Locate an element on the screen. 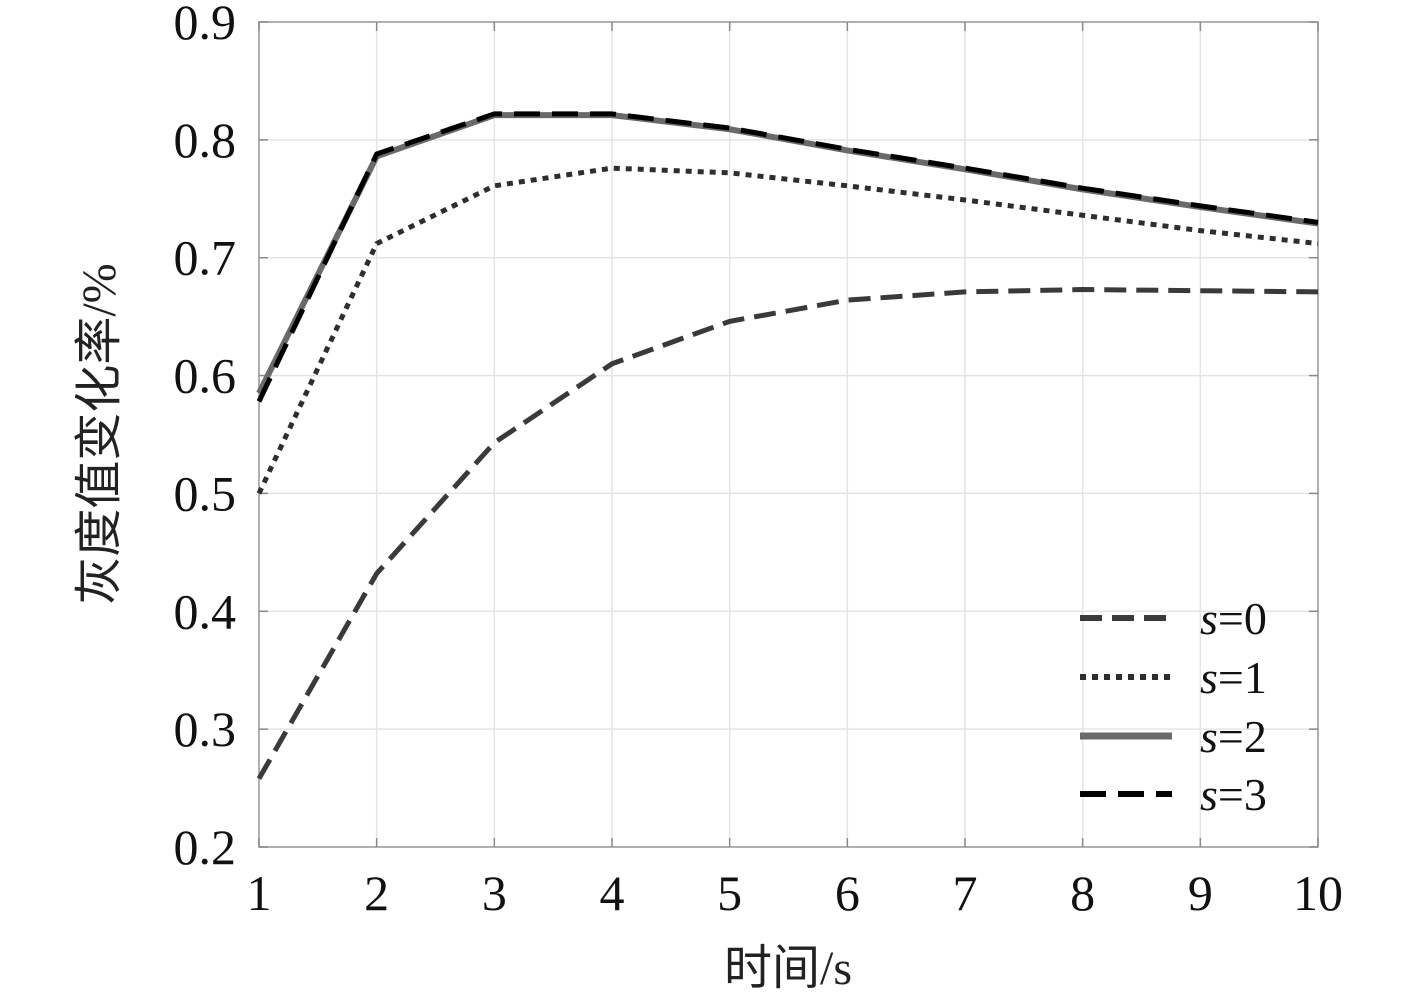 This screenshot has height=993, width=1417. x-tick-label: 7 is located at coordinates (965, 893).